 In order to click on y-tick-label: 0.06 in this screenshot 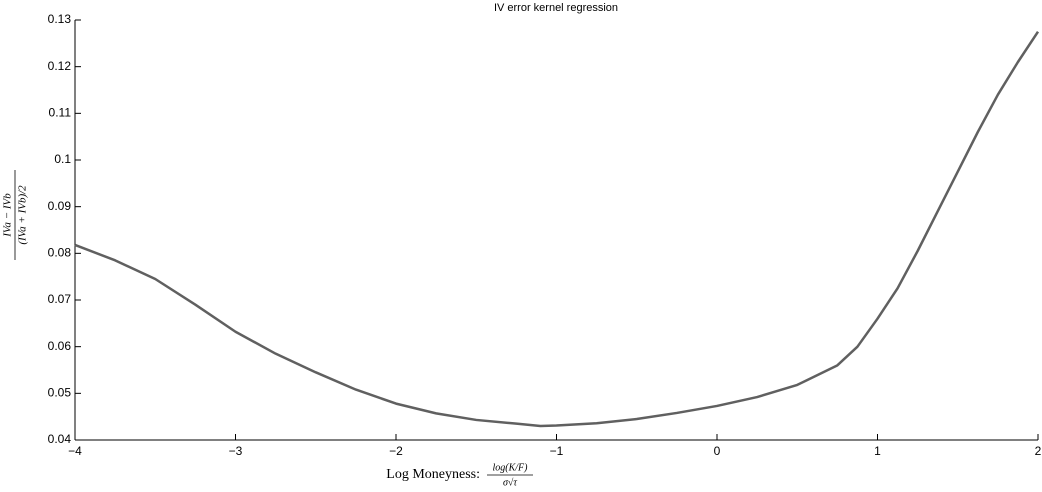, I will do `click(60, 346)`.